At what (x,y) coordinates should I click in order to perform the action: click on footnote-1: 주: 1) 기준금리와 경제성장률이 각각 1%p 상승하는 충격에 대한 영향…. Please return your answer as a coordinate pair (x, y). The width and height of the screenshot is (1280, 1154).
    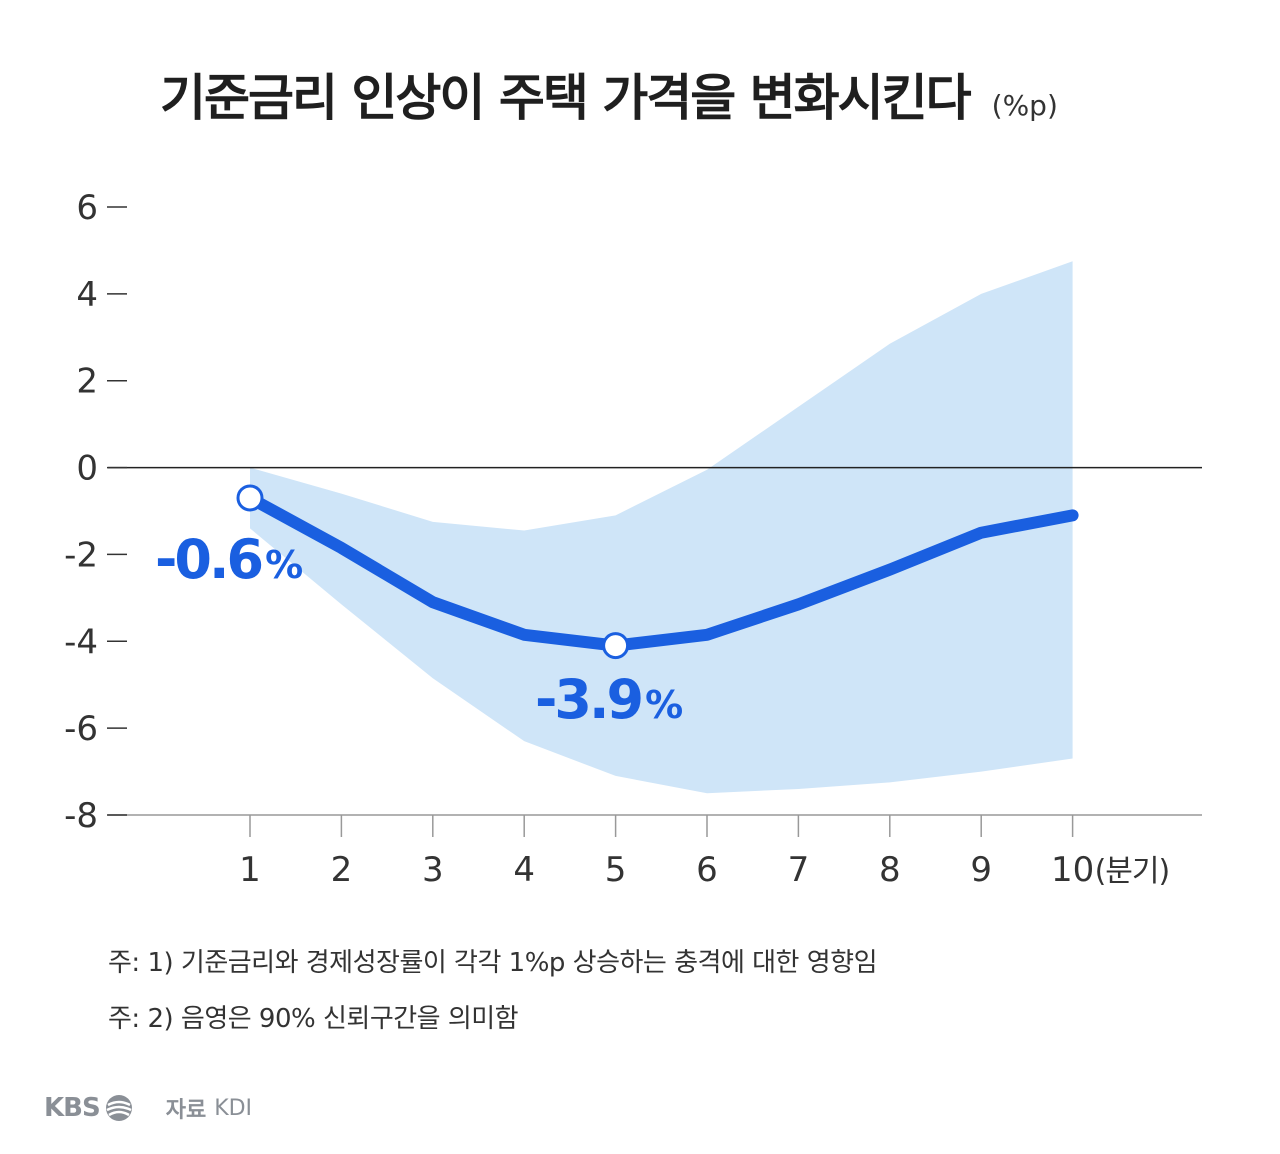
    Looking at the image, I should click on (493, 963).